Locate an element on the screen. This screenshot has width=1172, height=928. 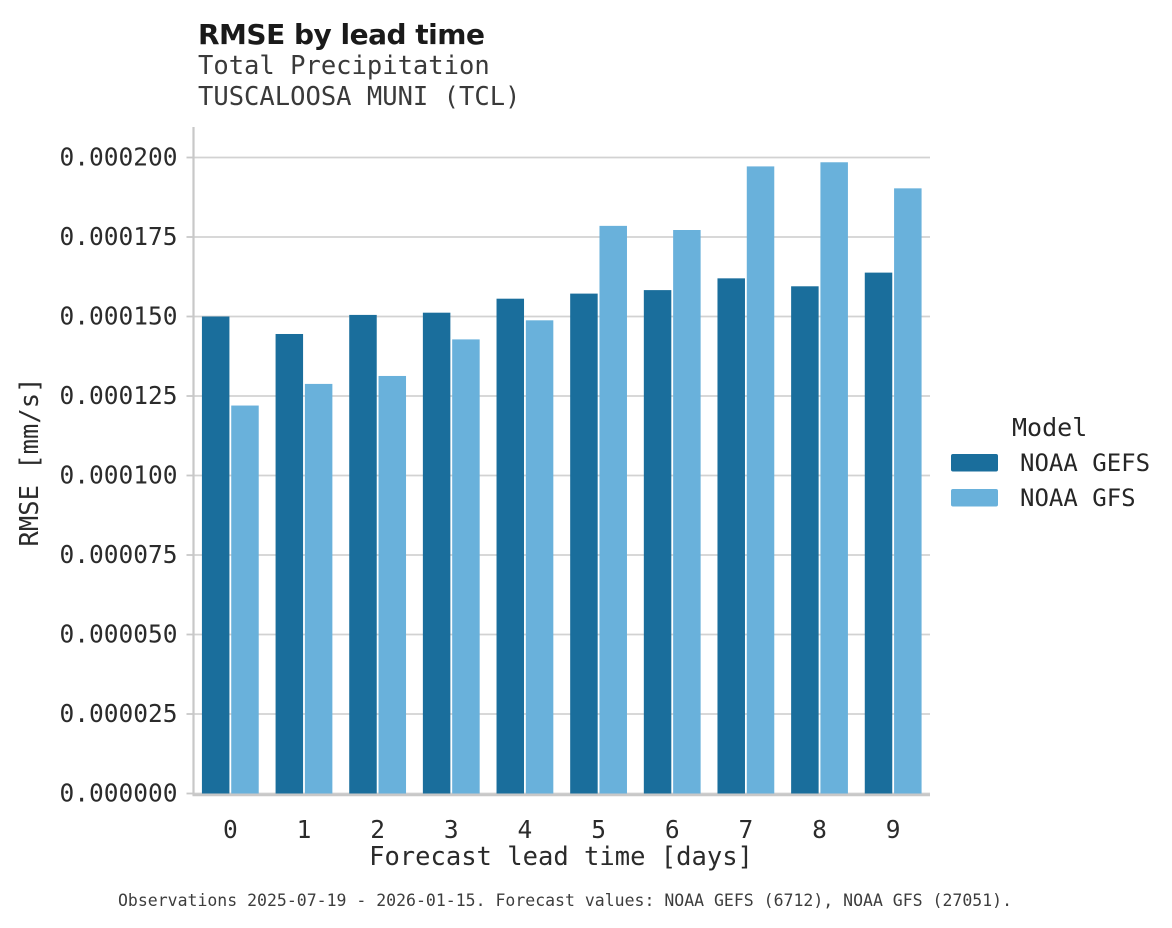
legend-label-noaa-gefs: NOAA GEFS is located at coordinates (1085, 463).